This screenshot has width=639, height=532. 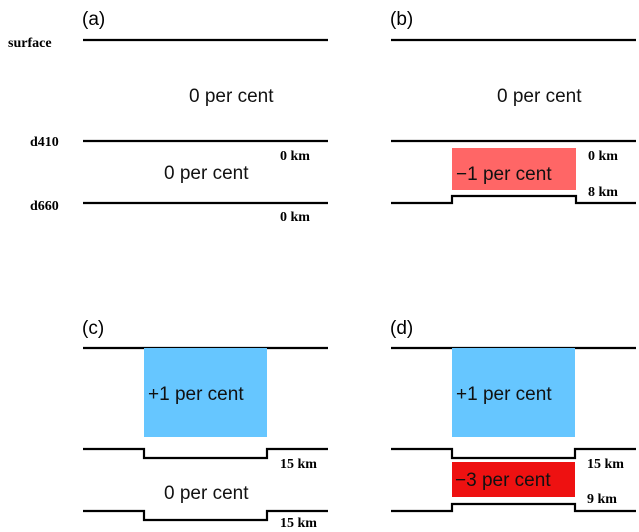 What do you see at coordinates (44, 206) in the screenshot?
I see `d660-label: d660` at bounding box center [44, 206].